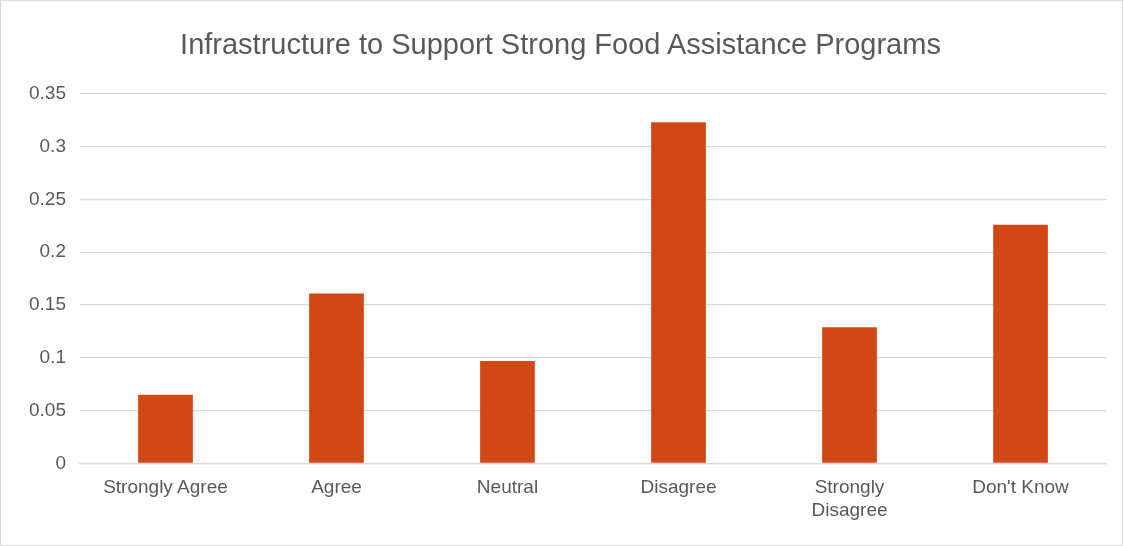 The image size is (1123, 546). Describe the element at coordinates (336, 486) in the screenshot. I see `x-tick-label: Agree` at that location.